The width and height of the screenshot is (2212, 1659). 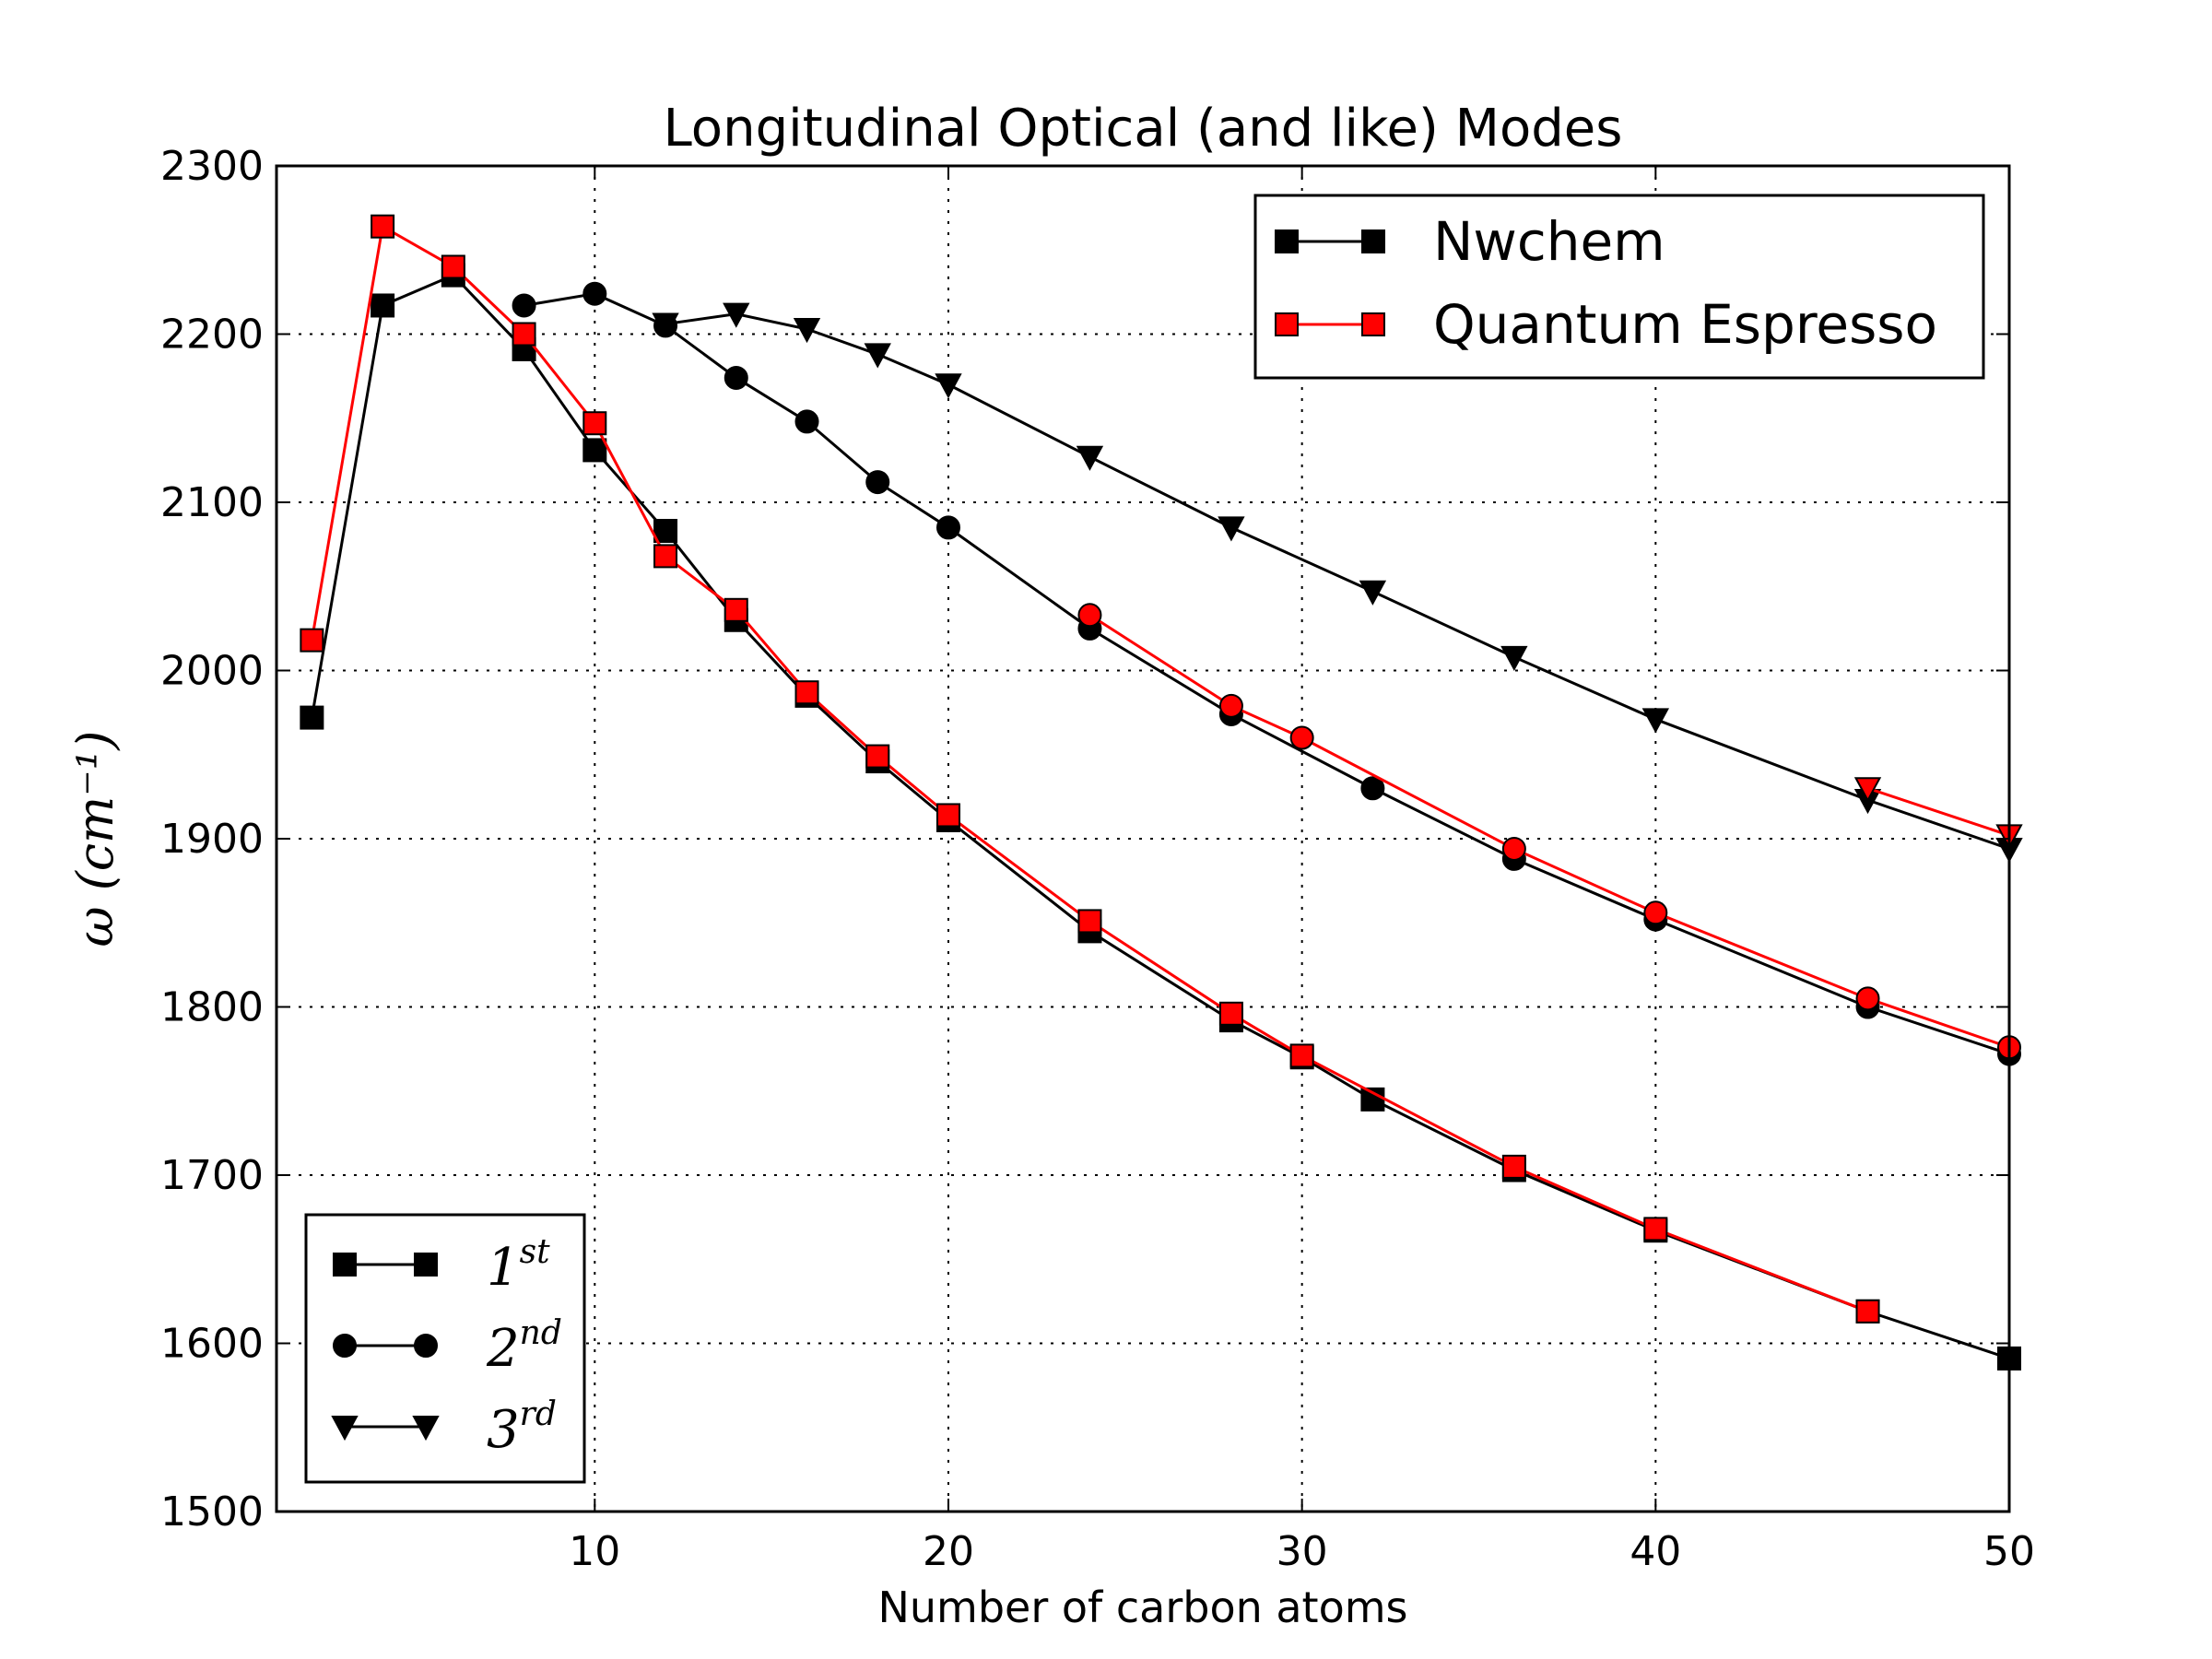 I want to click on y-tick-label: 1500, so click(x=212, y=1511).